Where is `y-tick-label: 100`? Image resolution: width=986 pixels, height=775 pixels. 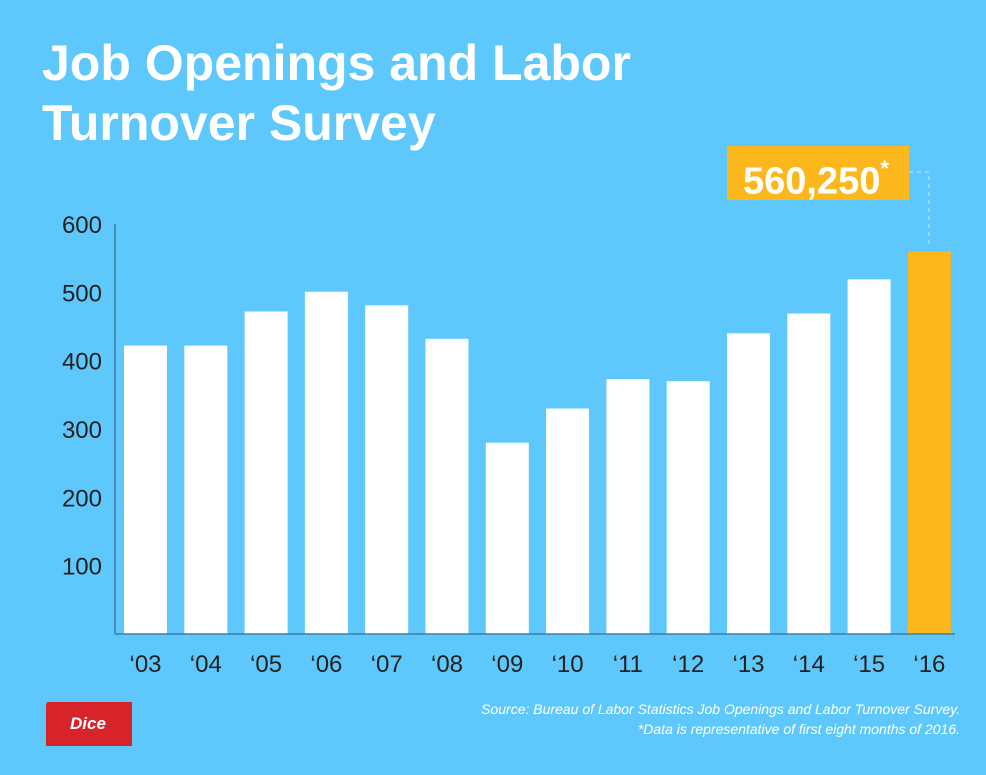
y-tick-label: 100 is located at coordinates (82, 567).